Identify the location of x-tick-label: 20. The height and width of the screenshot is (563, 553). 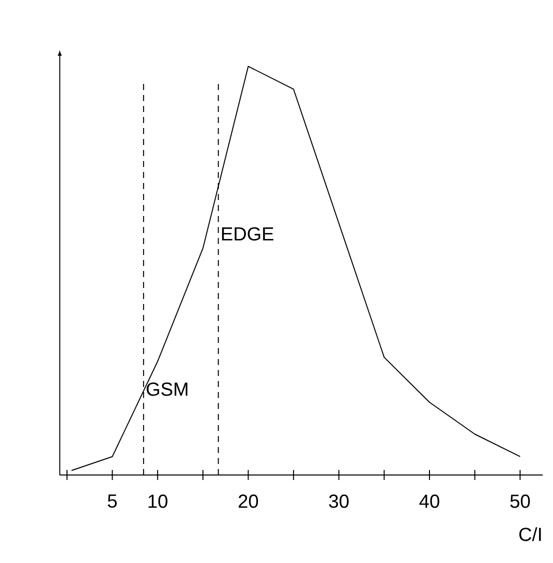
(248, 501).